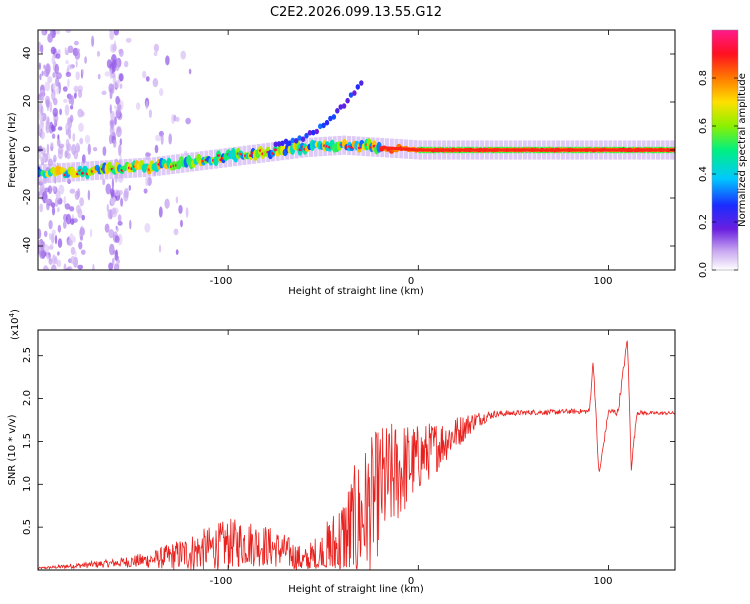 The height and width of the screenshot is (604, 750). Describe the element at coordinates (27, 101) in the screenshot. I see `top-ytick-label: 20` at that location.